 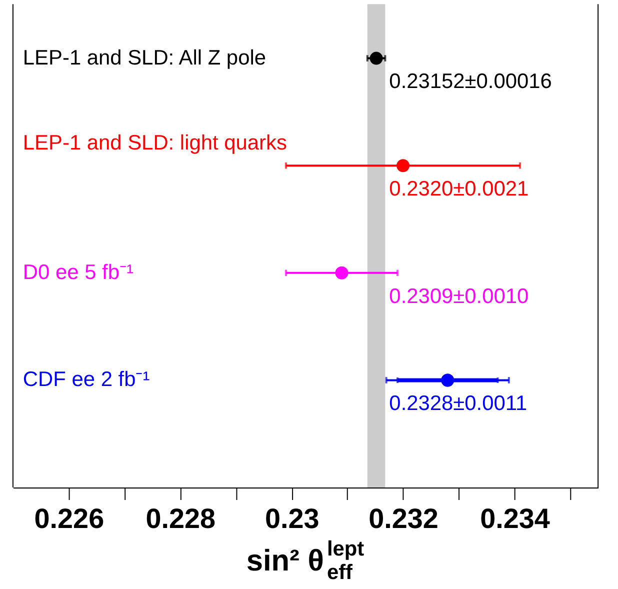 What do you see at coordinates (470, 82) in the screenshot?
I see `data-label: 0.23152±0.00016` at bounding box center [470, 82].